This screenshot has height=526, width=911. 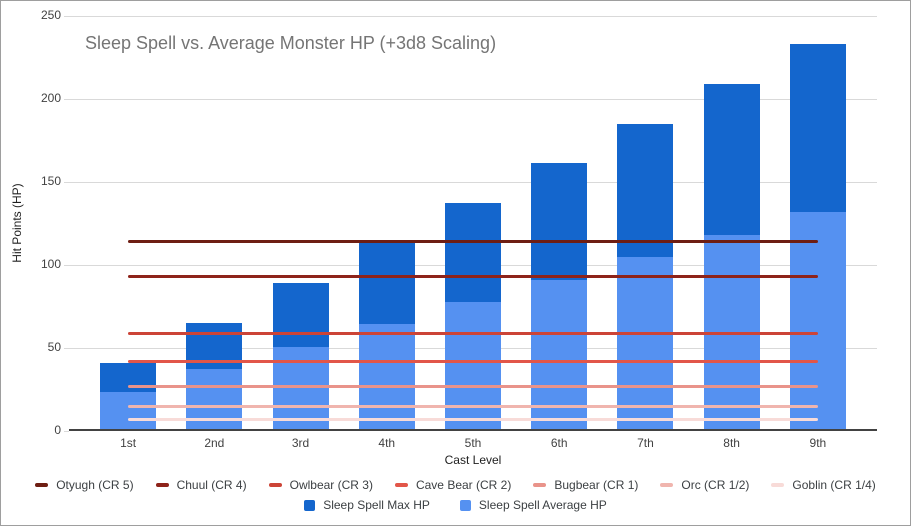 I want to click on bar-cell-7th, so click(x=645, y=222).